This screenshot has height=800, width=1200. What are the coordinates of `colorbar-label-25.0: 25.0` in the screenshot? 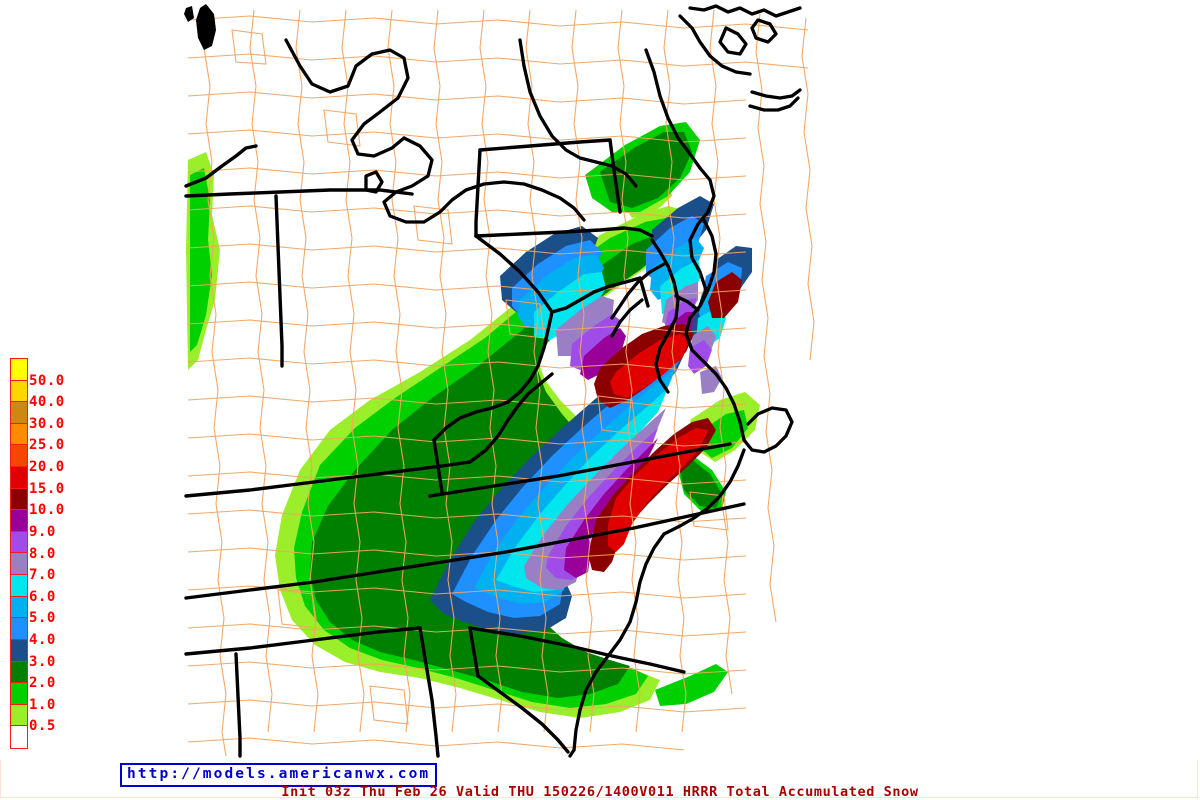 It's located at (47, 445).